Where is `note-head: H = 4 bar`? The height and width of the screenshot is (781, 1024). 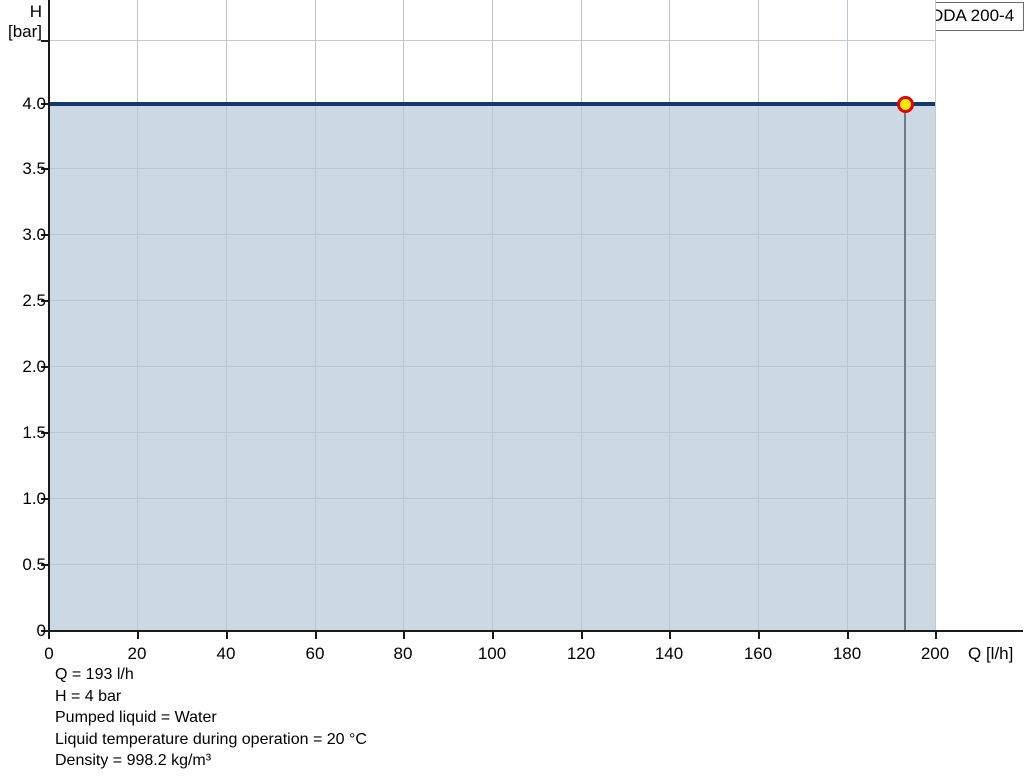
note-head: H = 4 bar is located at coordinates (88, 696).